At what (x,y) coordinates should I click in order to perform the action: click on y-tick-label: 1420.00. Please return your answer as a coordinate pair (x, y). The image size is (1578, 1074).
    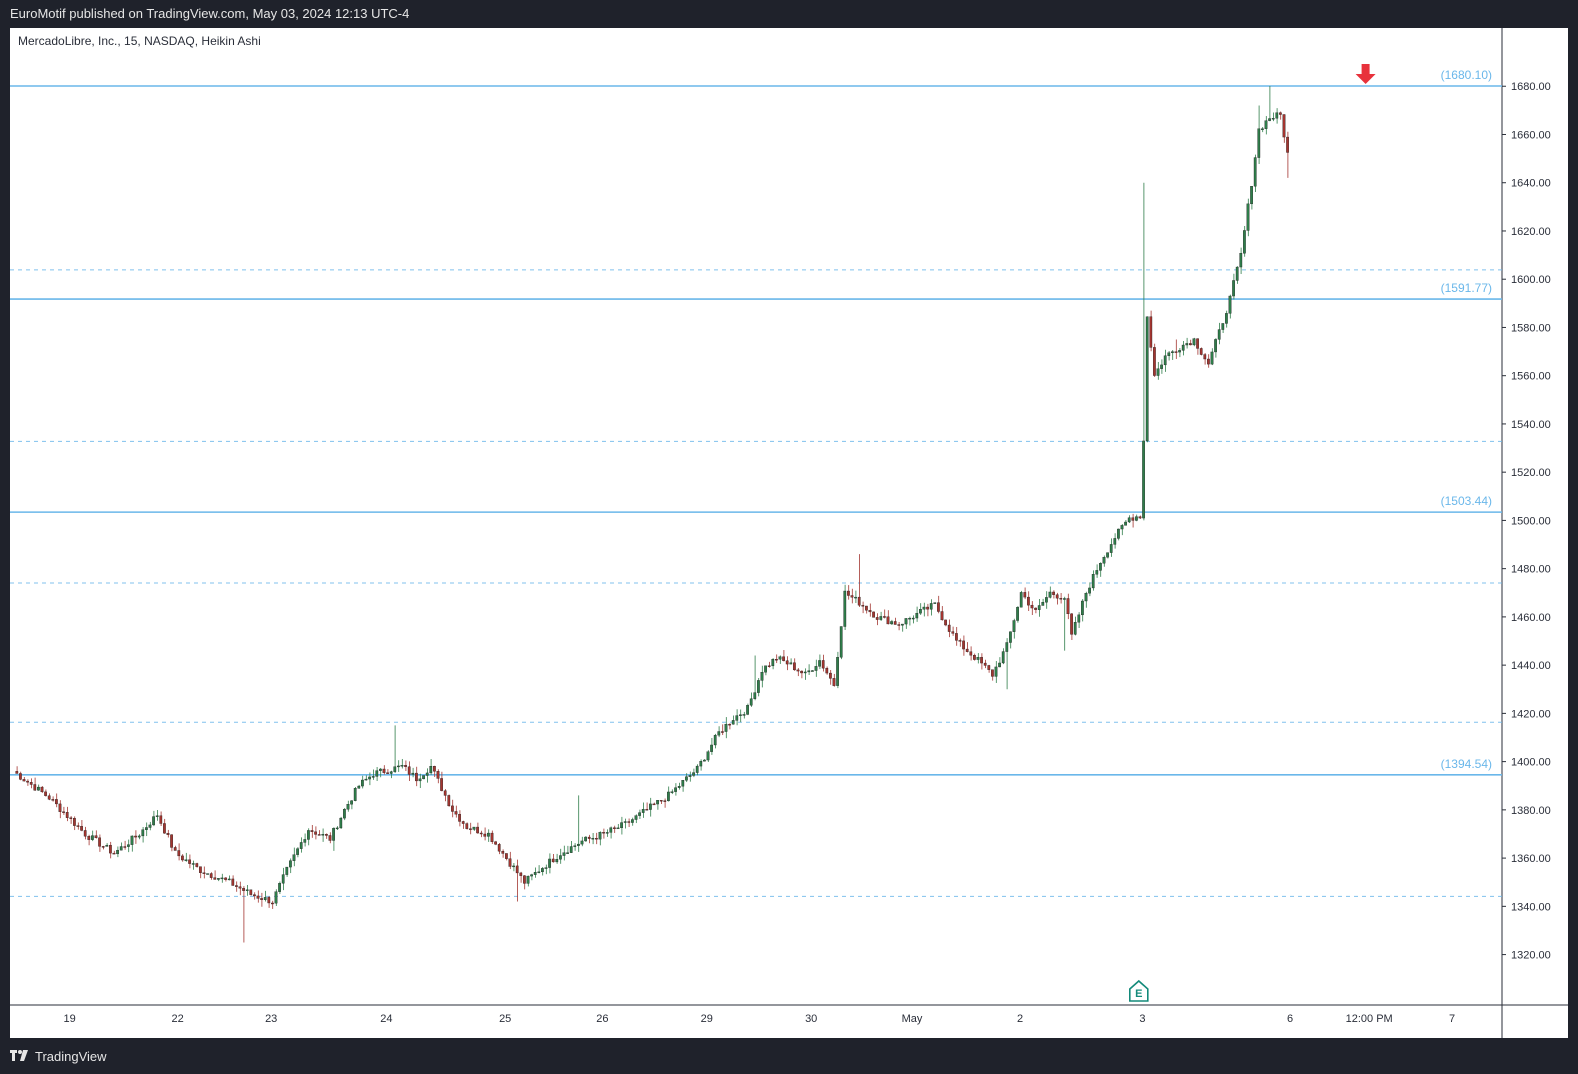
    Looking at the image, I should click on (1531, 714).